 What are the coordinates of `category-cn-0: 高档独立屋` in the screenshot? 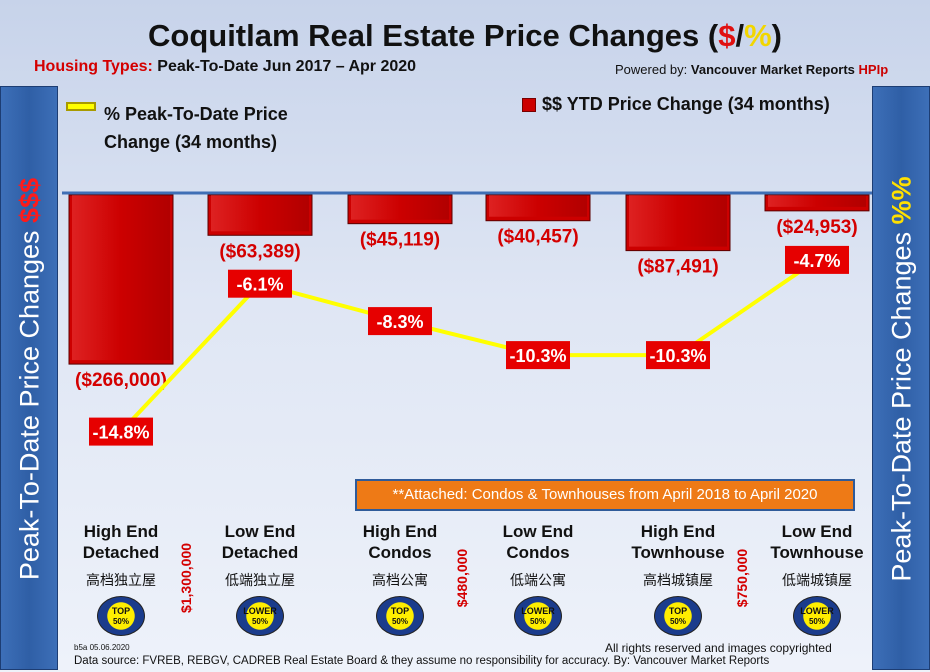 It's located at (121, 580).